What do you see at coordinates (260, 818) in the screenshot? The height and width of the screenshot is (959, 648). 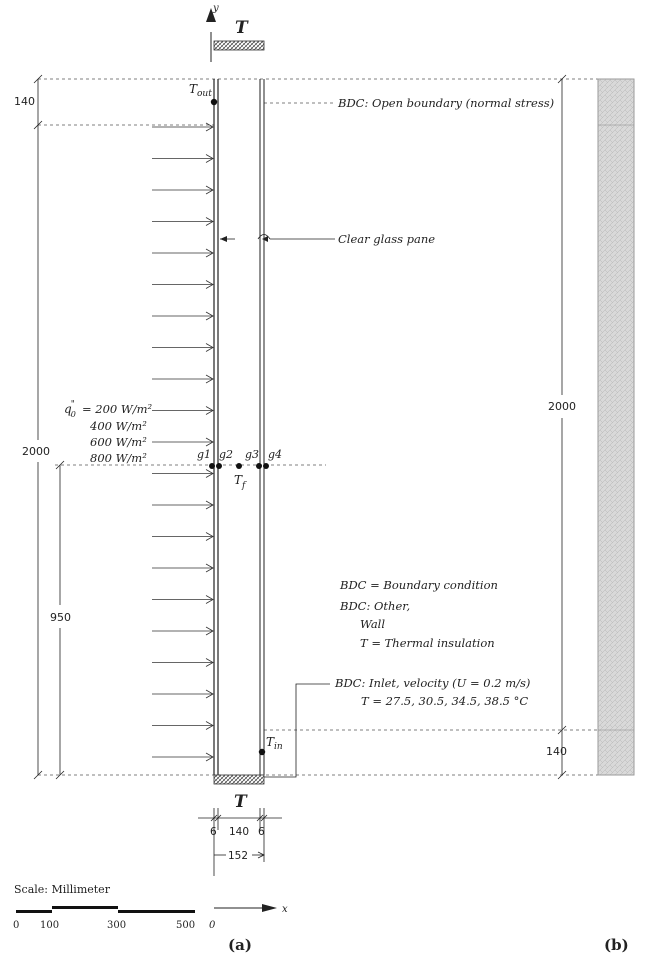 I see `dim-width-tick3` at bounding box center [260, 818].